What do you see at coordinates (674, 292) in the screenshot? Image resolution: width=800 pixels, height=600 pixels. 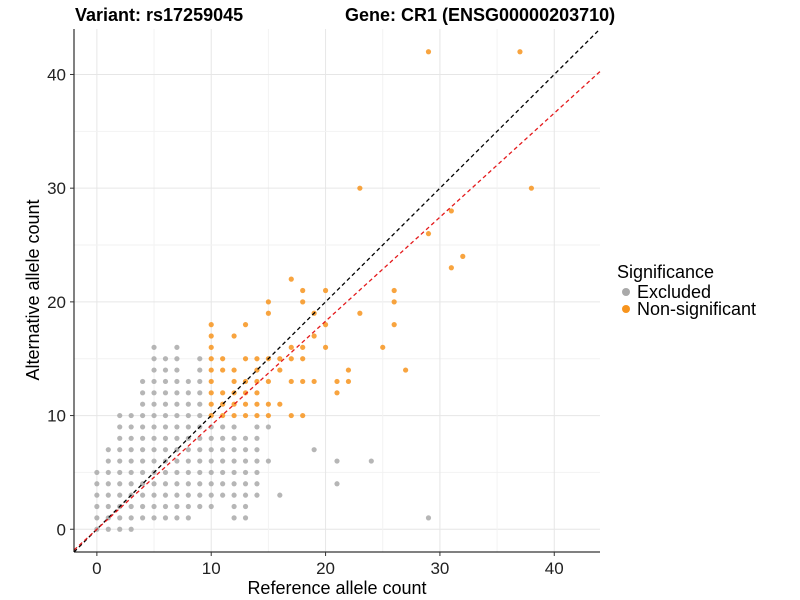 I see `legend-label-excluded: Excluded` at bounding box center [674, 292].